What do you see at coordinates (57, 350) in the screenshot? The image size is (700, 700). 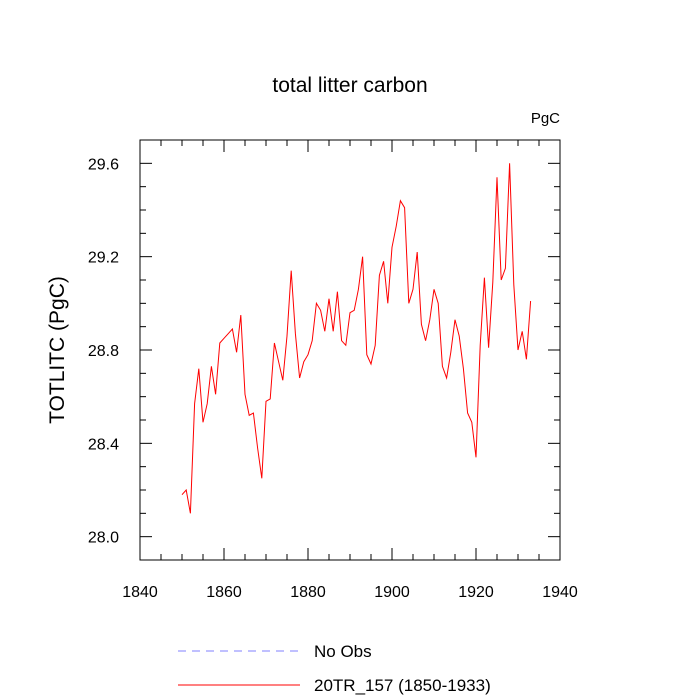 I see `y-axis-label: TOTLITC (PgC)` at bounding box center [57, 350].